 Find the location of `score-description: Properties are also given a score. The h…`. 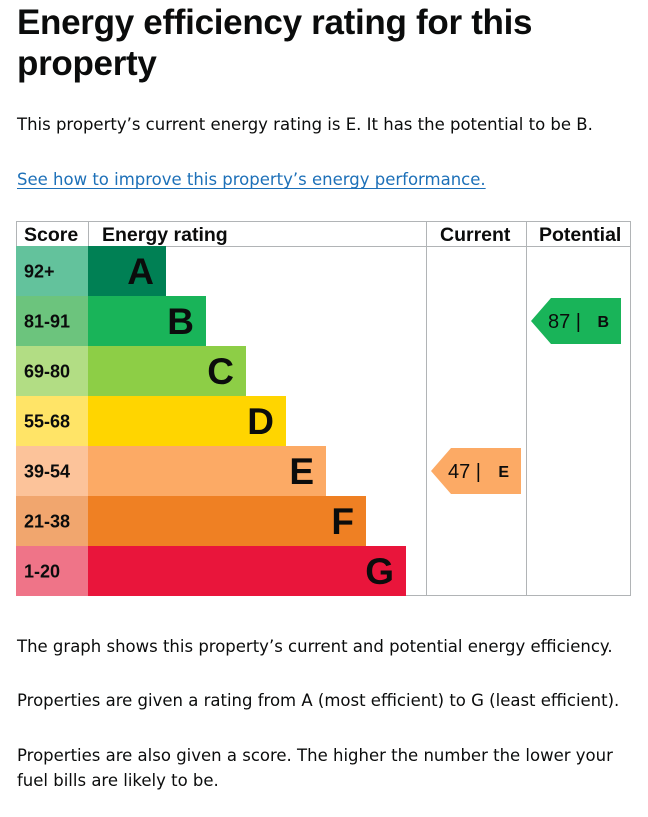

score-description: Properties are also given a score. The h… is located at coordinates (315, 768).